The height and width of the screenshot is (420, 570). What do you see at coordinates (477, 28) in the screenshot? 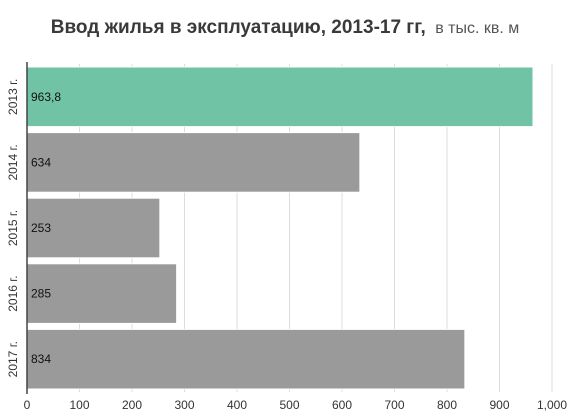
I see `chart-subtitle: в тыс. кв. м` at bounding box center [477, 28].